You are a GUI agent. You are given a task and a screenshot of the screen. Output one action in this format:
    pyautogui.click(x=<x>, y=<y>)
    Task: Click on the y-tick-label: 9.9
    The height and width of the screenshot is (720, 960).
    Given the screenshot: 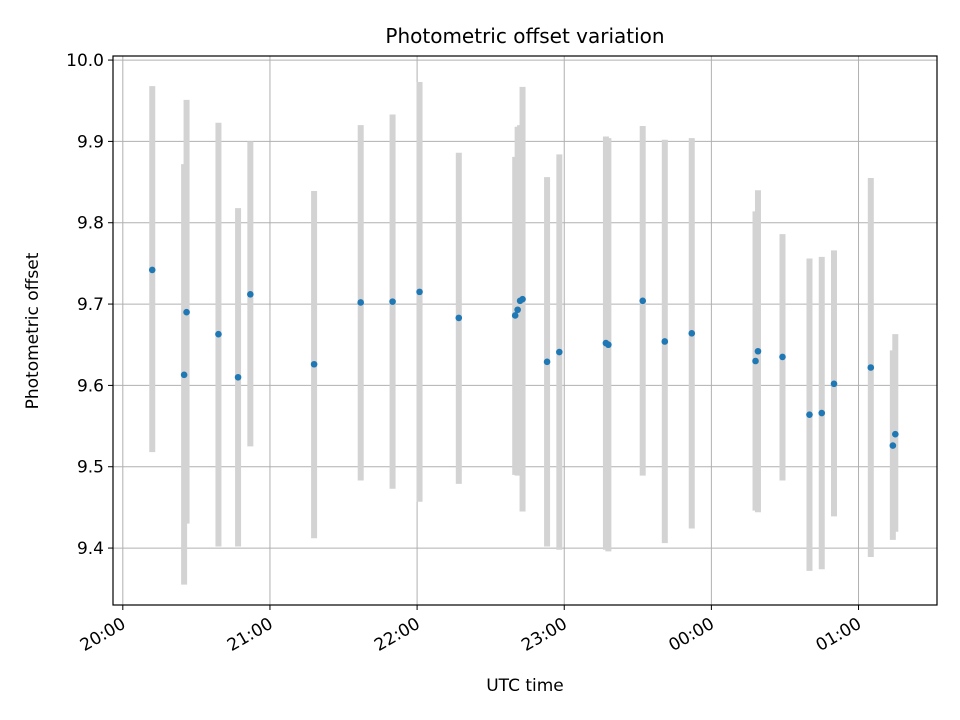 What is the action you would take?
    pyautogui.click(x=90, y=142)
    